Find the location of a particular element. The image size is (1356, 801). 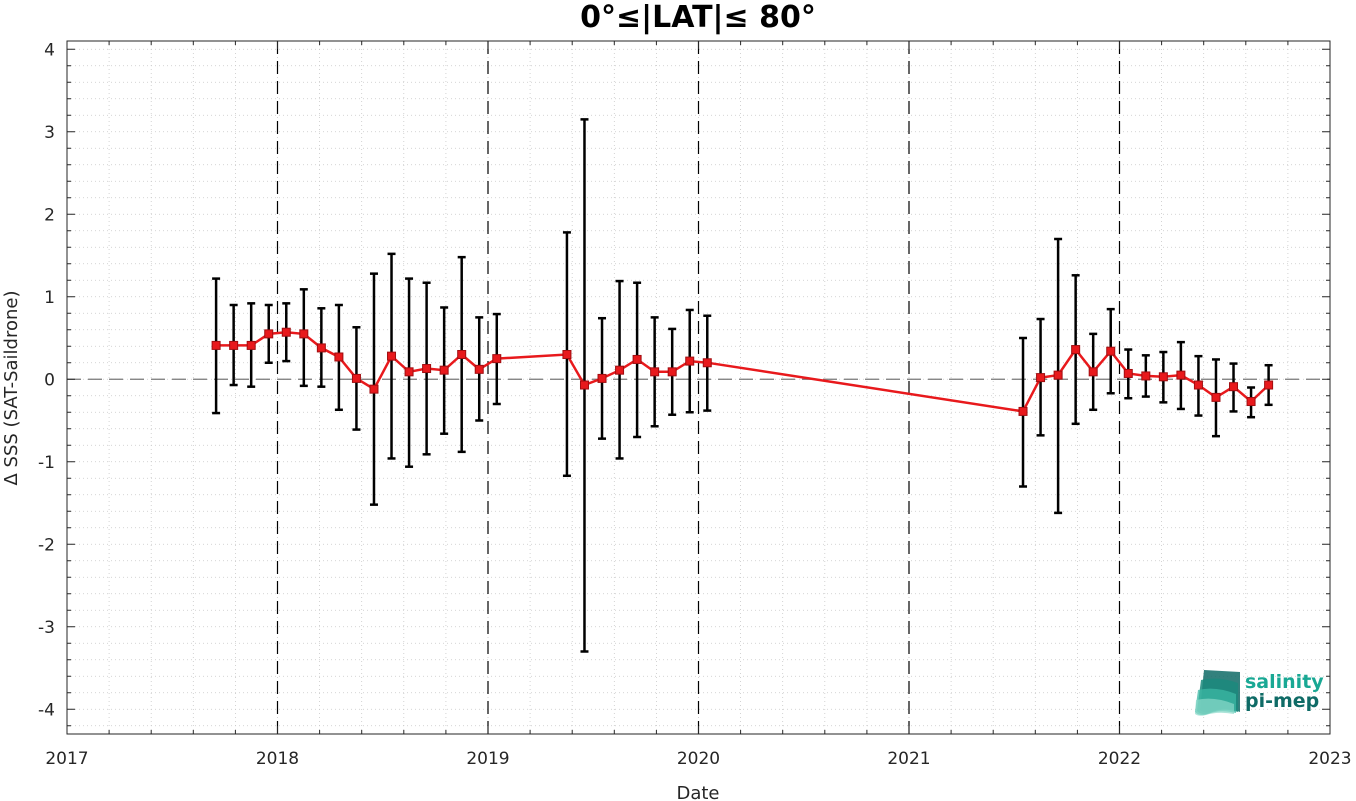

chart-title: 0°≤|LAT|≤ 80° is located at coordinates (698, 17).